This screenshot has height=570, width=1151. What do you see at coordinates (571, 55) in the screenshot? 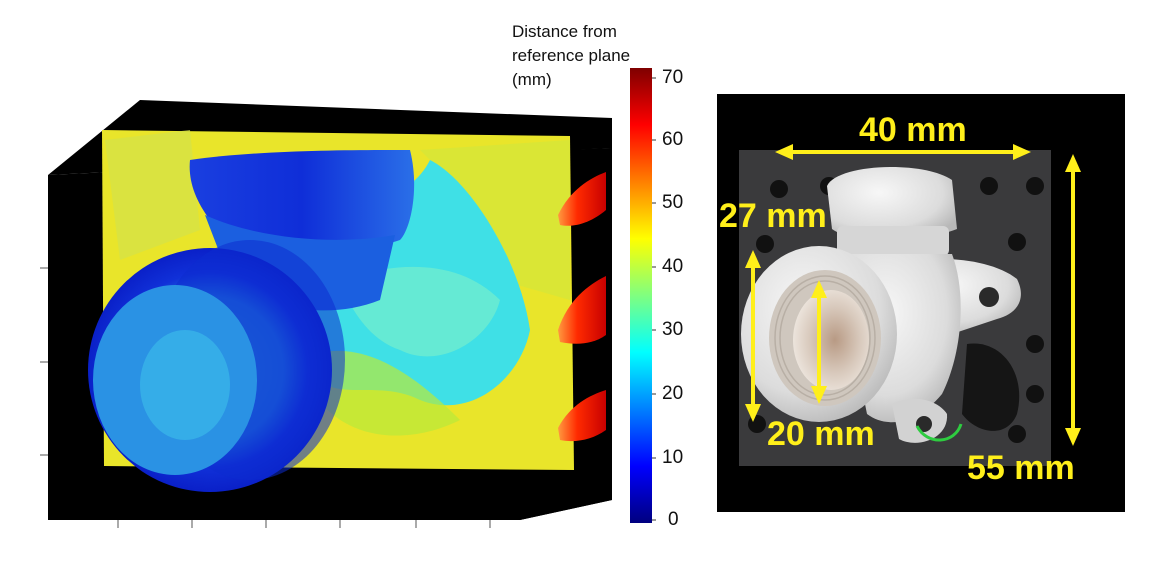
I see `colorbar-title: Distance from reference plane (mm)` at bounding box center [571, 55].